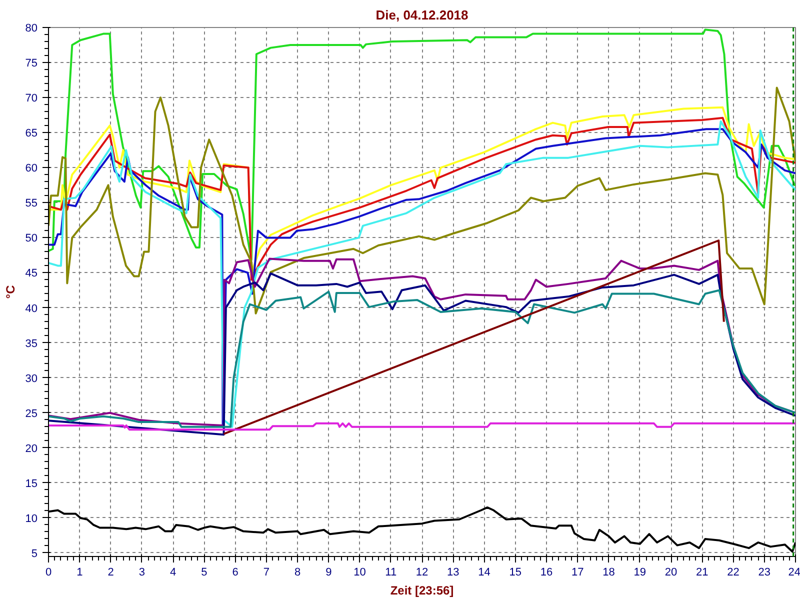 Image resolution: width=800 pixels, height=600 pixels. Describe the element at coordinates (31, 344) in the screenshot. I see `y-tick-label: 35` at that location.